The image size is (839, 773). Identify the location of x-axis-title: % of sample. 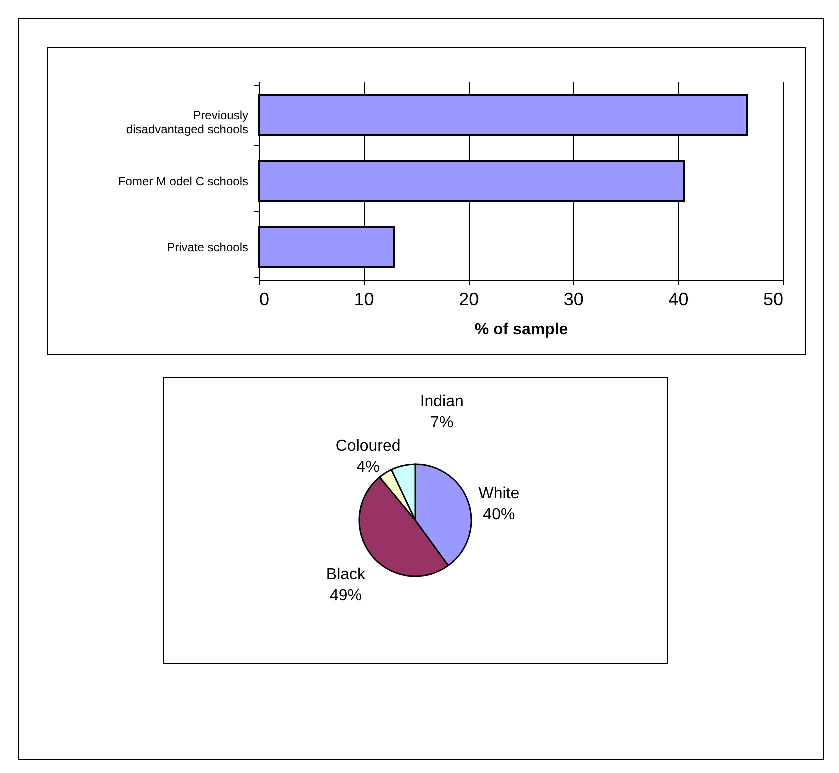
(521, 330).